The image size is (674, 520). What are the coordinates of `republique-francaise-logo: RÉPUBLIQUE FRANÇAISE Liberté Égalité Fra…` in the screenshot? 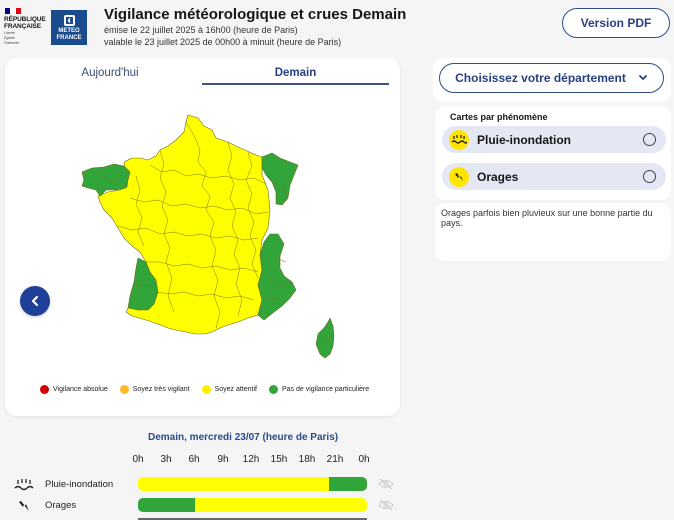 It's located at (25, 28).